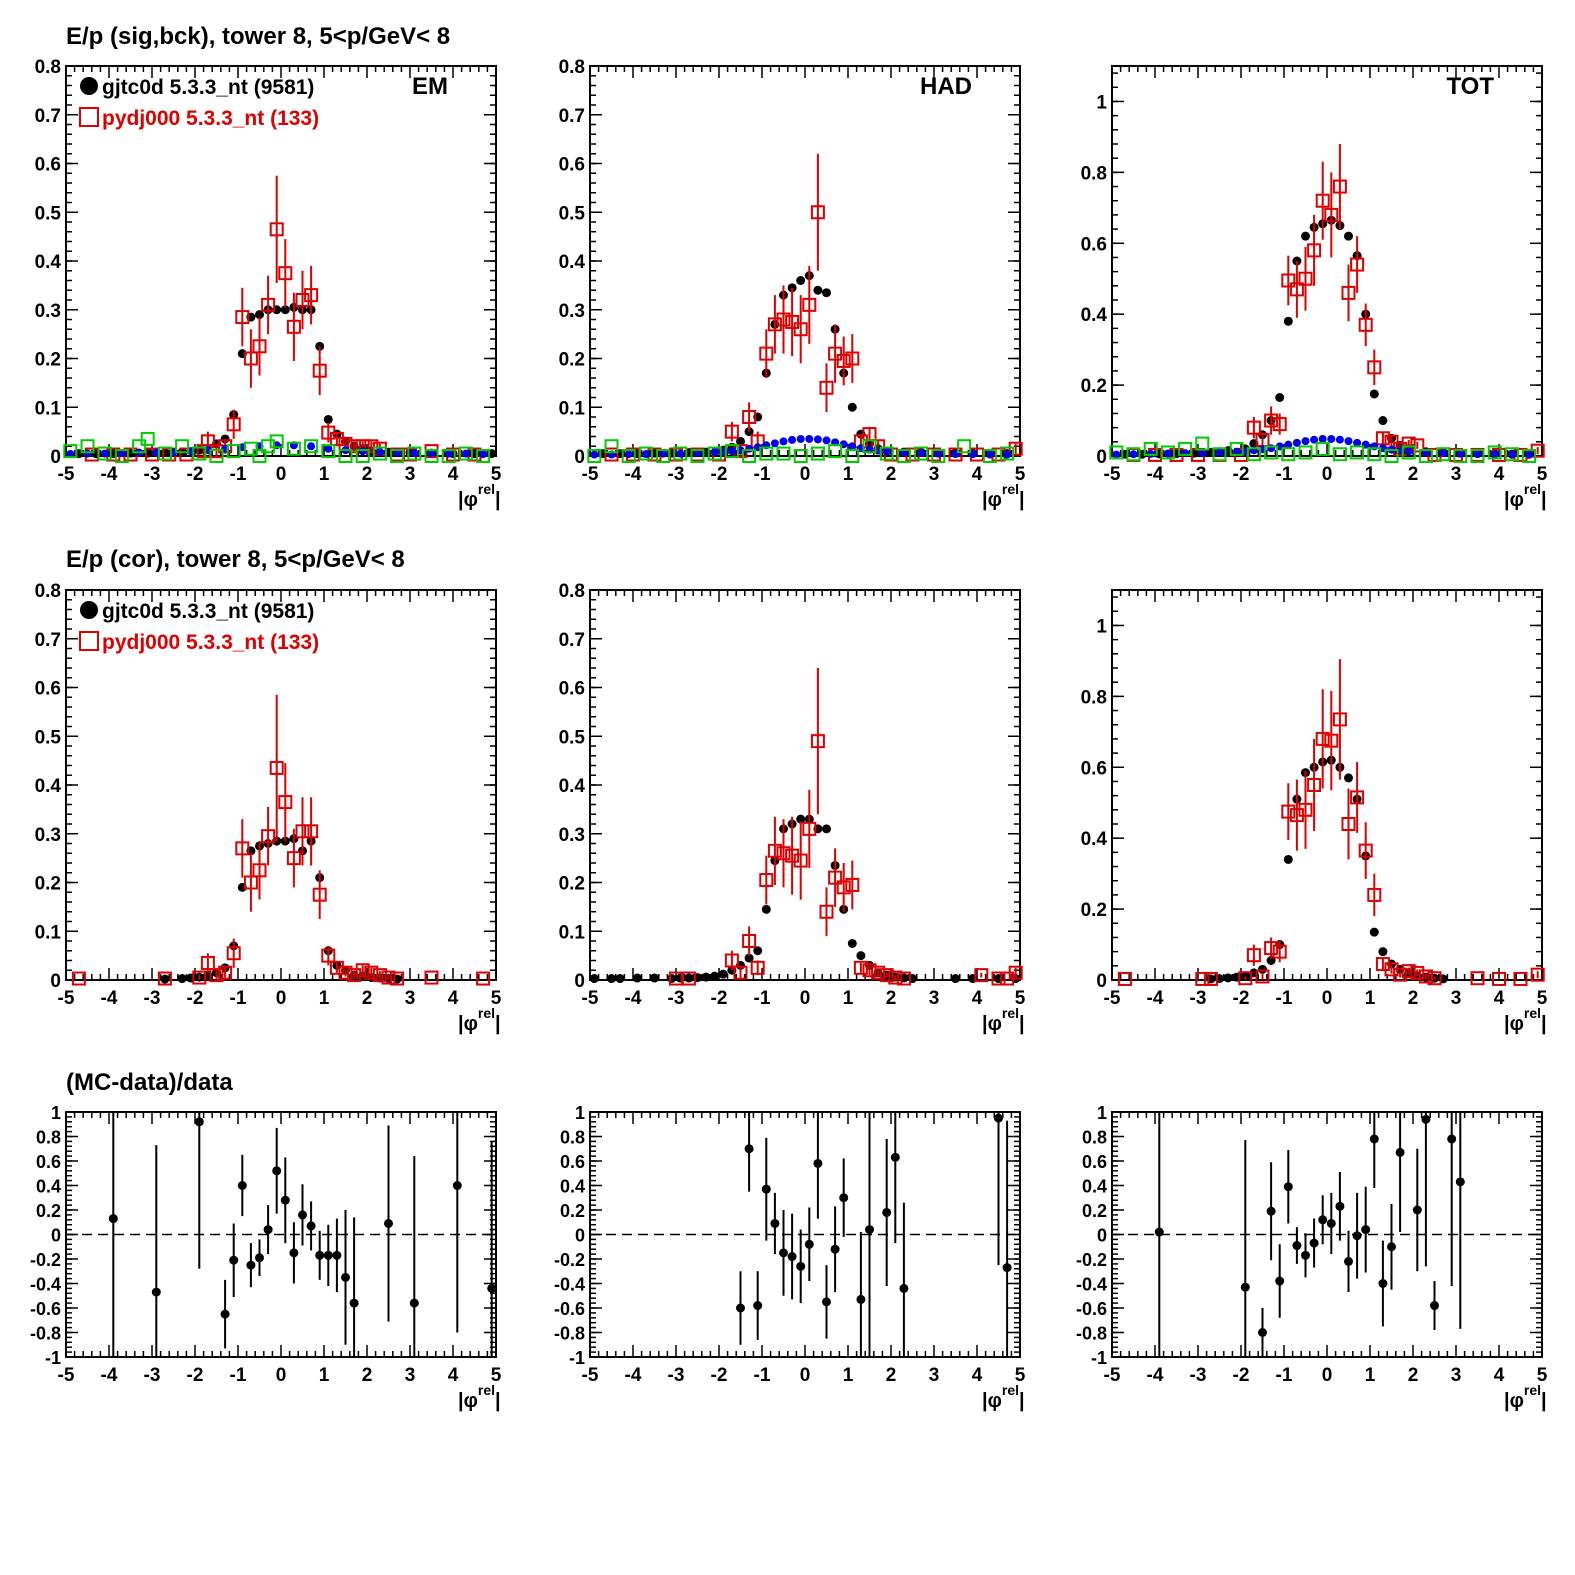  Describe the element at coordinates (258, 36) in the screenshot. I see `row-title-sig-bck: E/p (sig,bck), tower 8, 5<p/GeV< 8` at that location.